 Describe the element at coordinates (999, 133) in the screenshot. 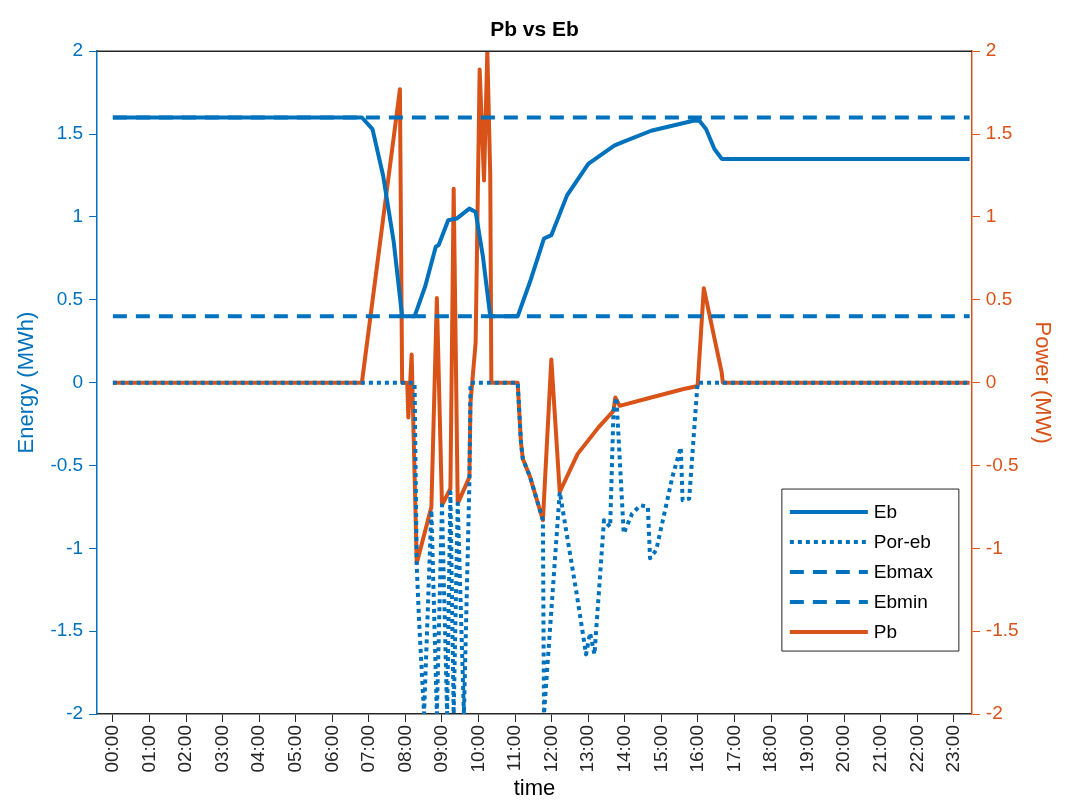

I see `y2-tick-label: 1.5` at that location.